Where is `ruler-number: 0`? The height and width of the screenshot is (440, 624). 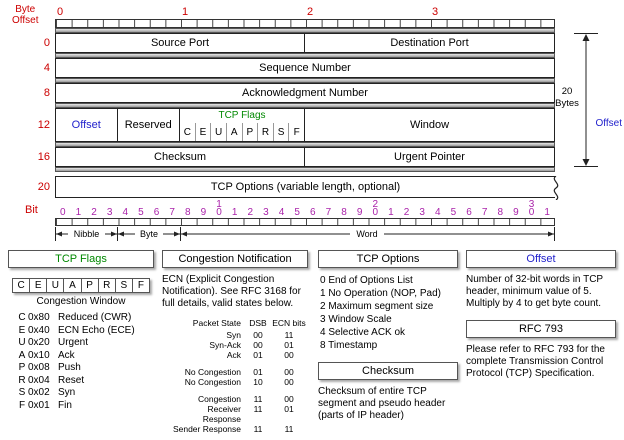 ruler-number: 0 is located at coordinates (60, 12).